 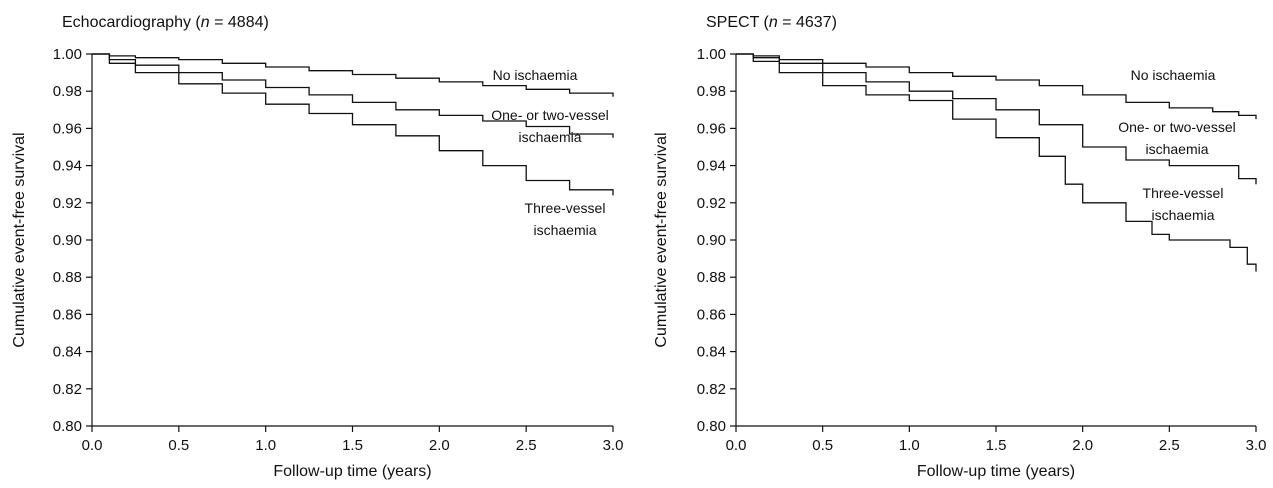 What do you see at coordinates (771, 22) in the screenshot?
I see `chart-title: SPECT (n = 4637)` at bounding box center [771, 22].